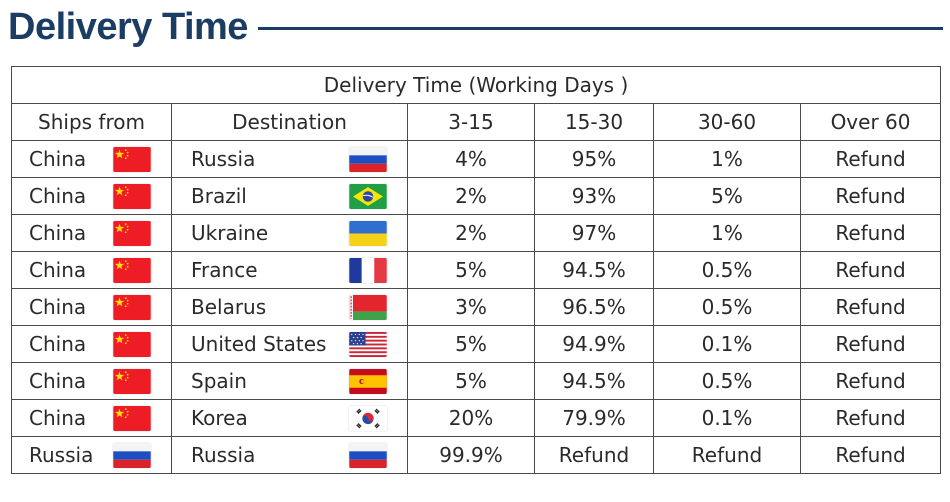 This screenshot has width=950, height=502. I want to click on column-header-ships-from: Ships from, so click(91, 122).